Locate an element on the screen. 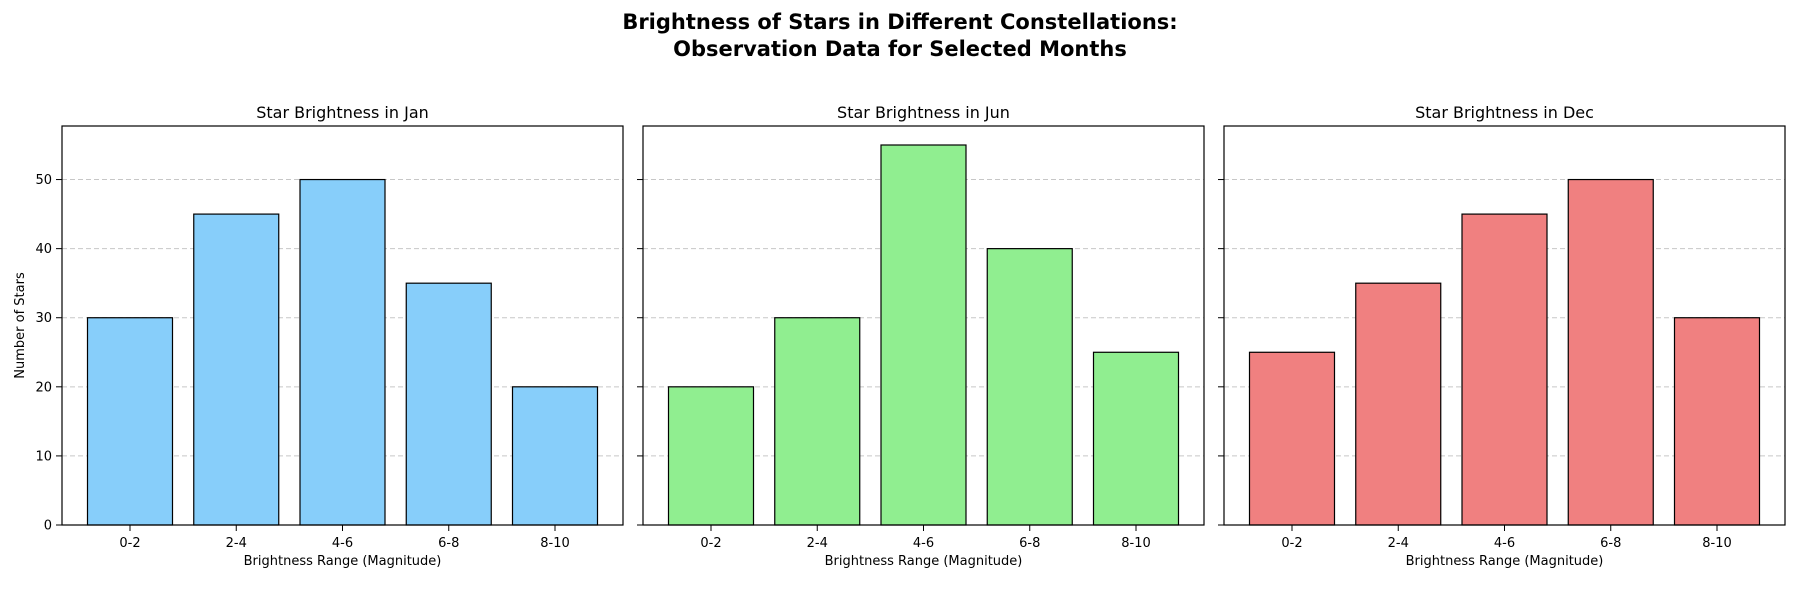 This screenshot has width=1800, height=600. y-tick-label: 20 is located at coordinates (43, 387).